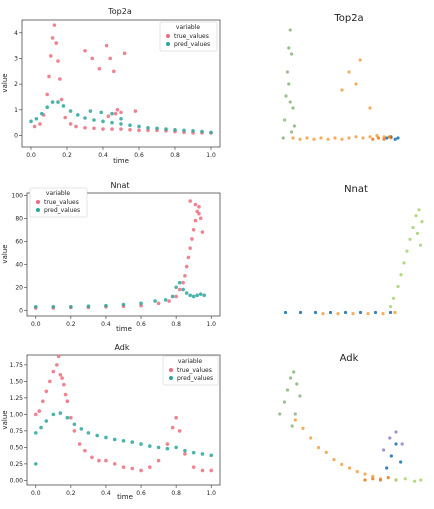 The height and width of the screenshot is (509, 434). What do you see at coordinates (16, 33) in the screenshot?
I see `y-tick-label: 4` at bounding box center [16, 33].